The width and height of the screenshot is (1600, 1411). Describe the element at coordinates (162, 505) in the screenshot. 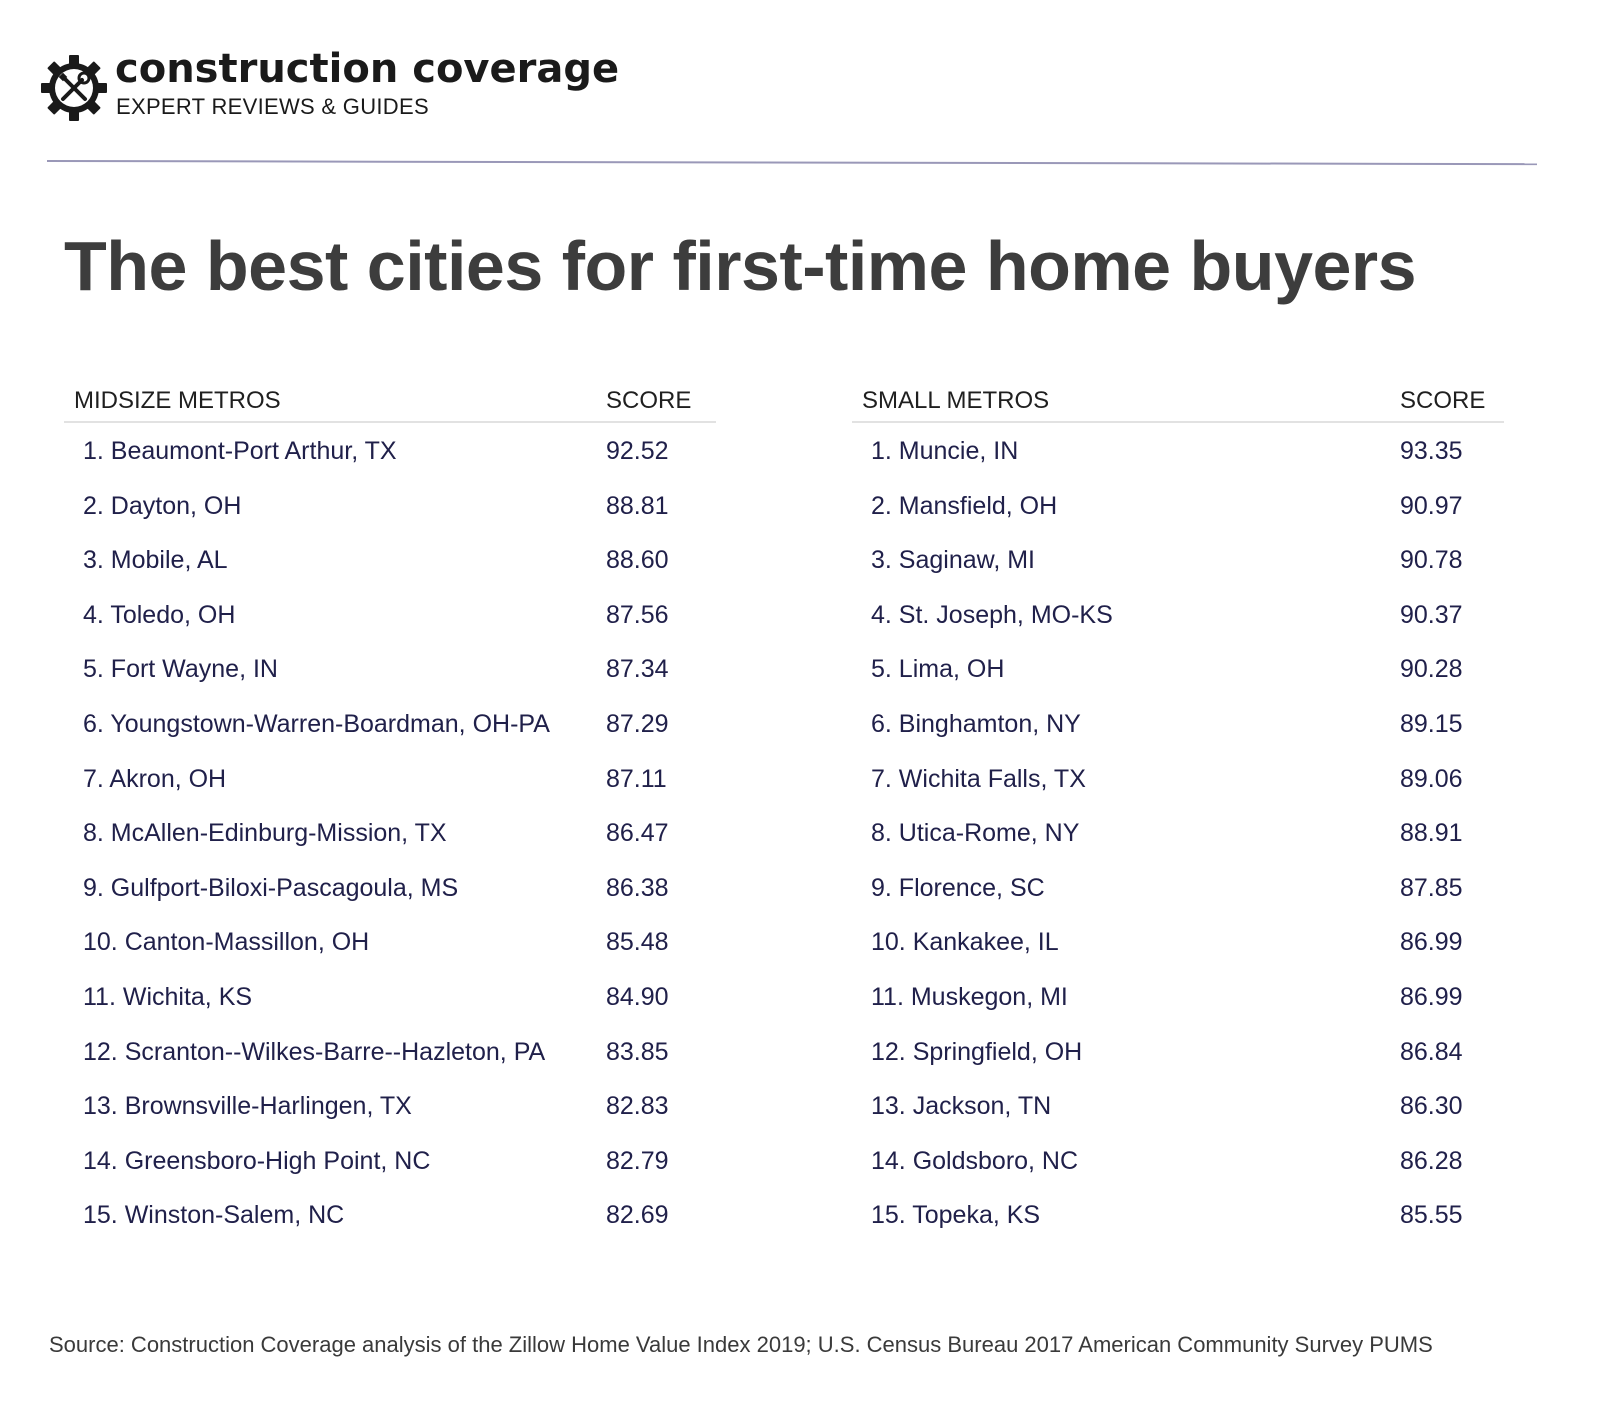

I see `metro-name: 2. Dayton, OH` at that location.